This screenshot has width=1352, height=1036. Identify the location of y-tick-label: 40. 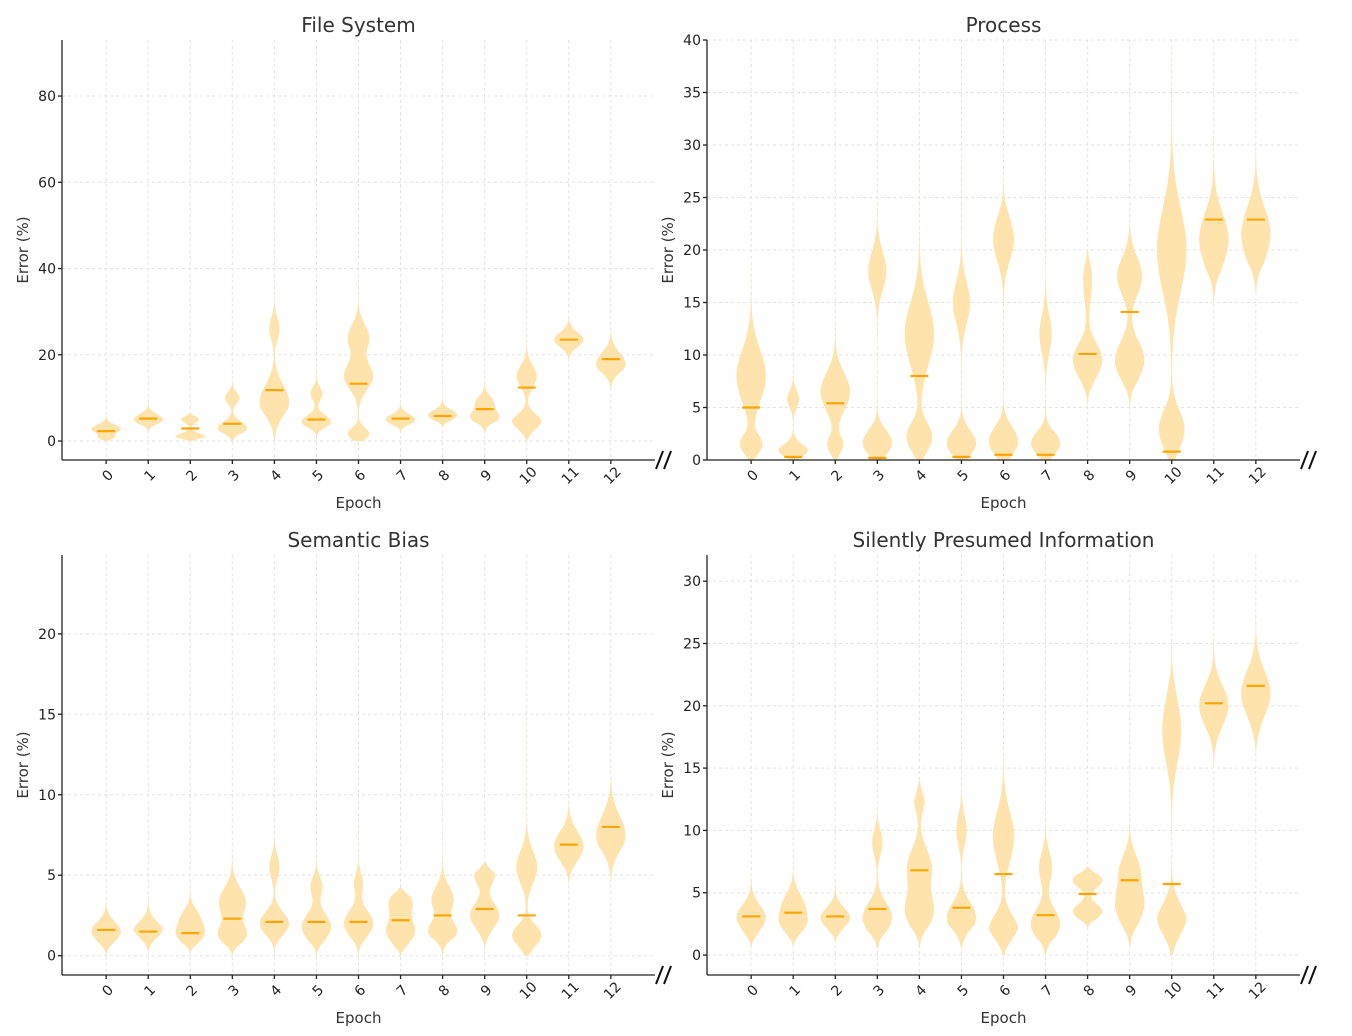
(47, 270).